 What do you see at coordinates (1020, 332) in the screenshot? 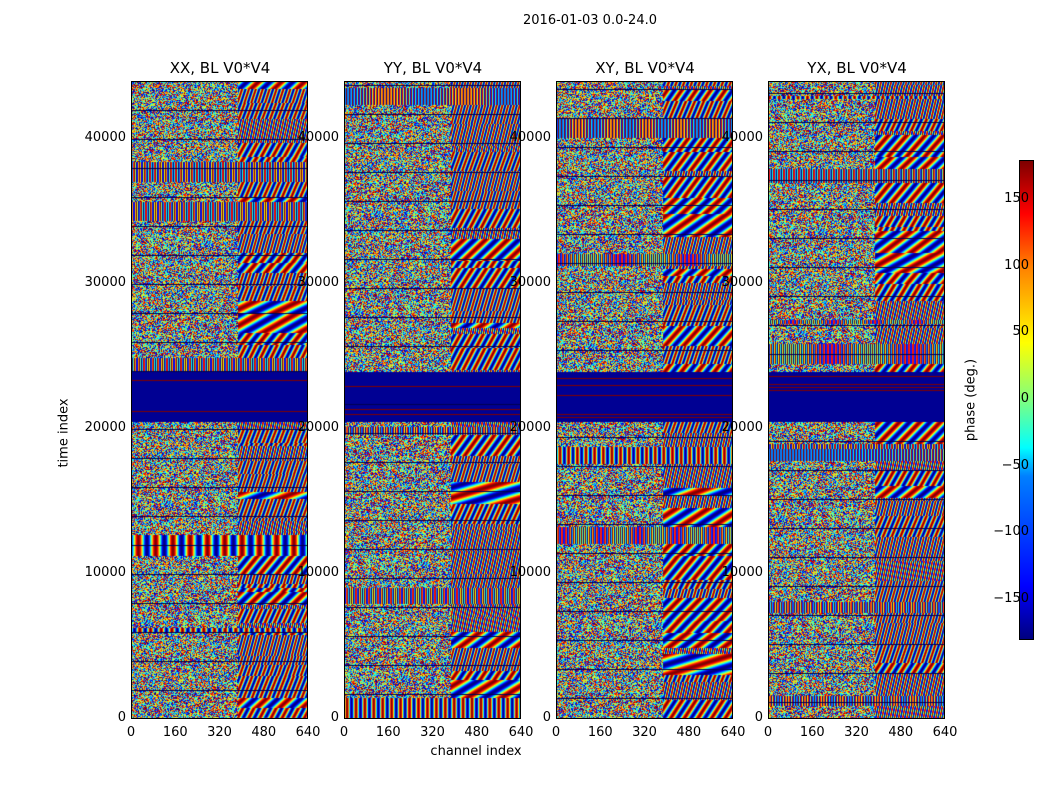
I see `colorbar-tick-label: 50` at bounding box center [1020, 332].